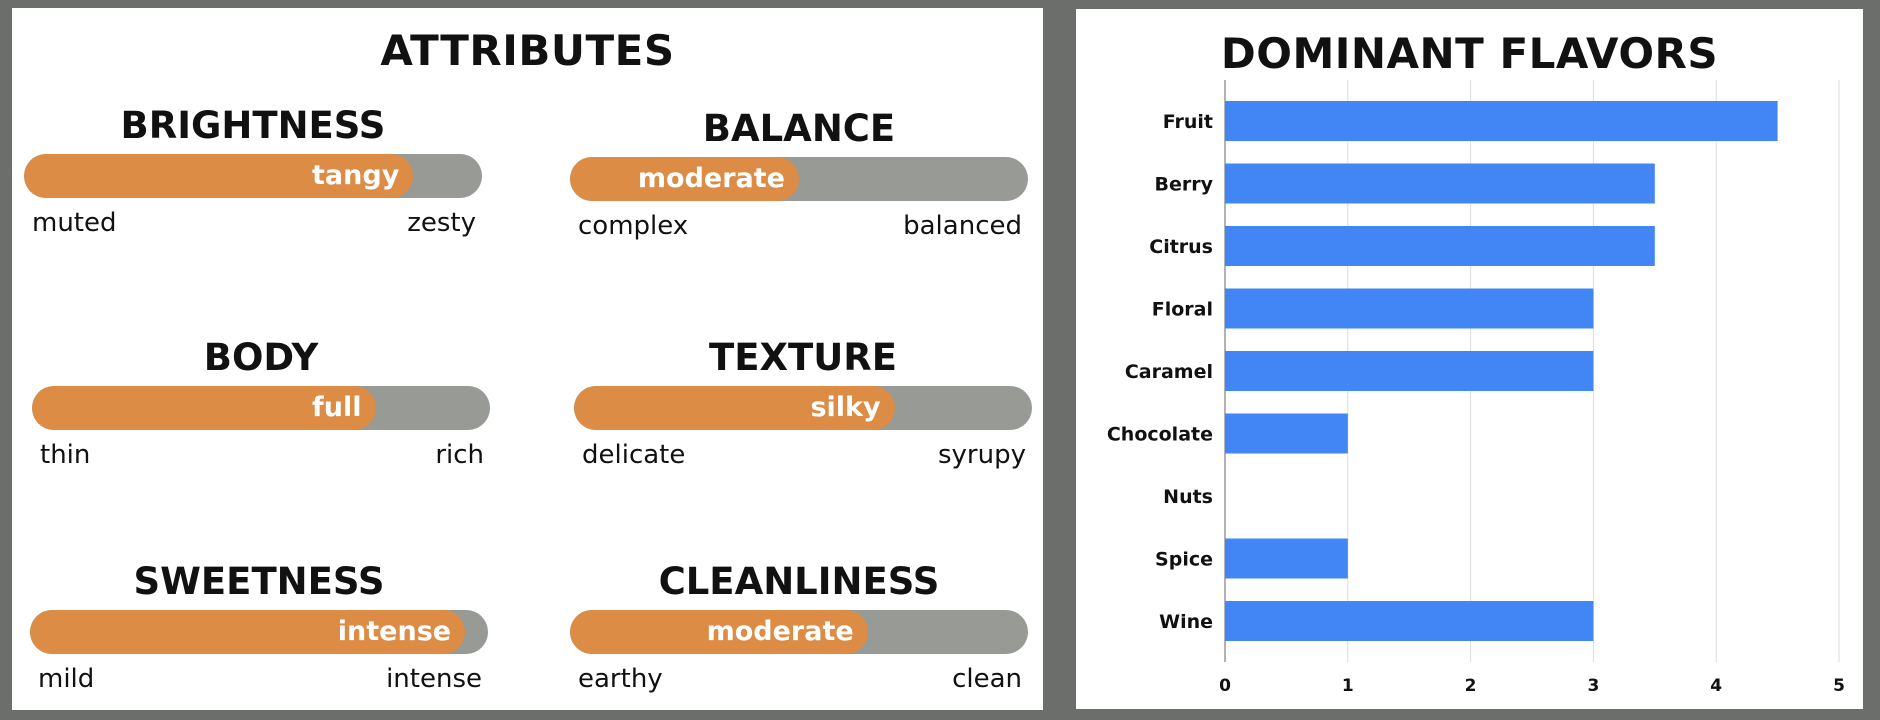 This screenshot has width=1880, height=720. I want to click on attribute-value: tangy, so click(356, 175).